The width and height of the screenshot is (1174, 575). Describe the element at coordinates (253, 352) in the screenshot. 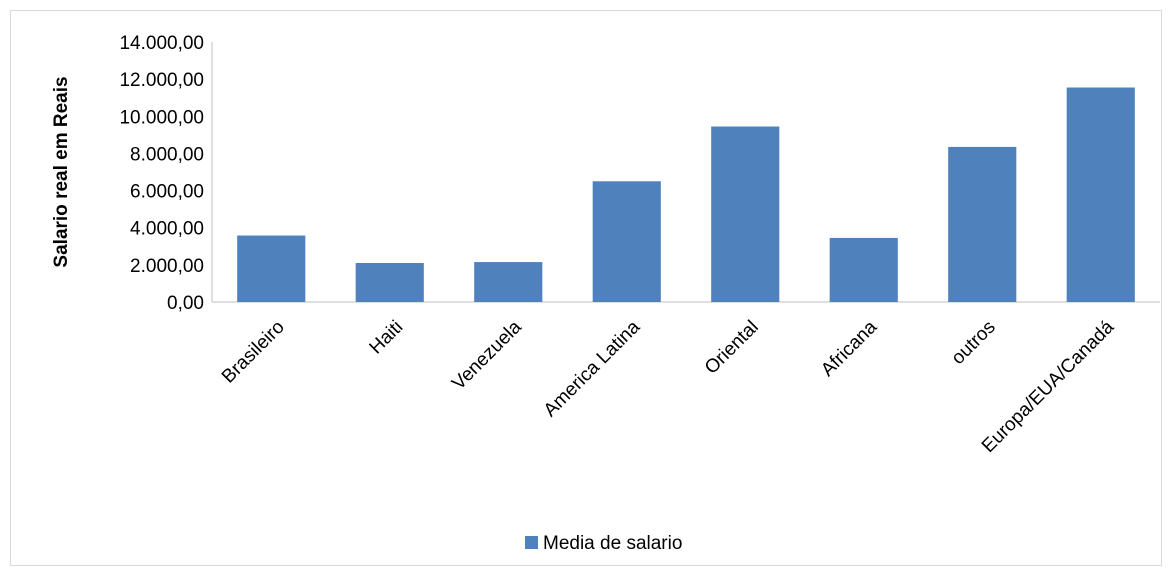

I see `x-category-label: Brasileiro` at that location.